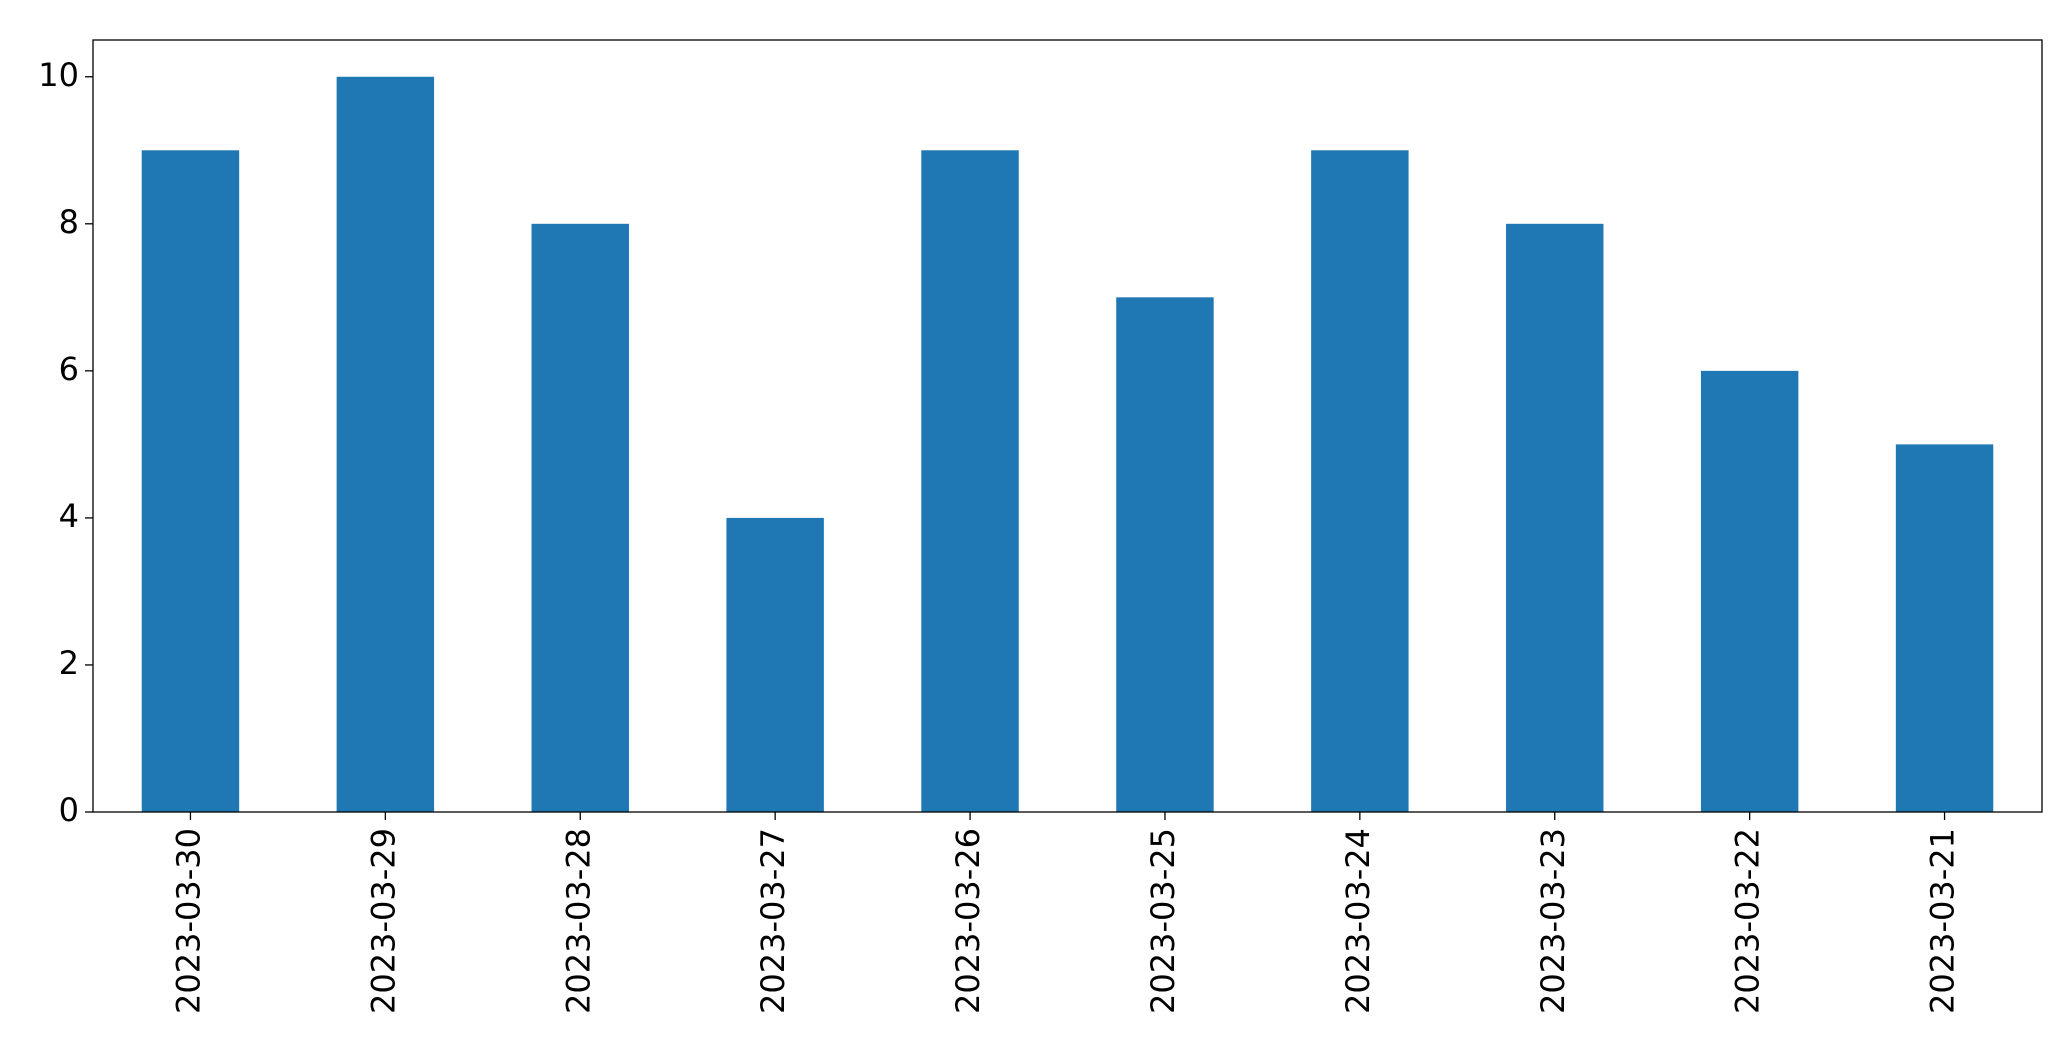 The width and height of the screenshot is (2071, 1061). What do you see at coordinates (69, 222) in the screenshot?
I see `y-tick-label: 8` at bounding box center [69, 222].